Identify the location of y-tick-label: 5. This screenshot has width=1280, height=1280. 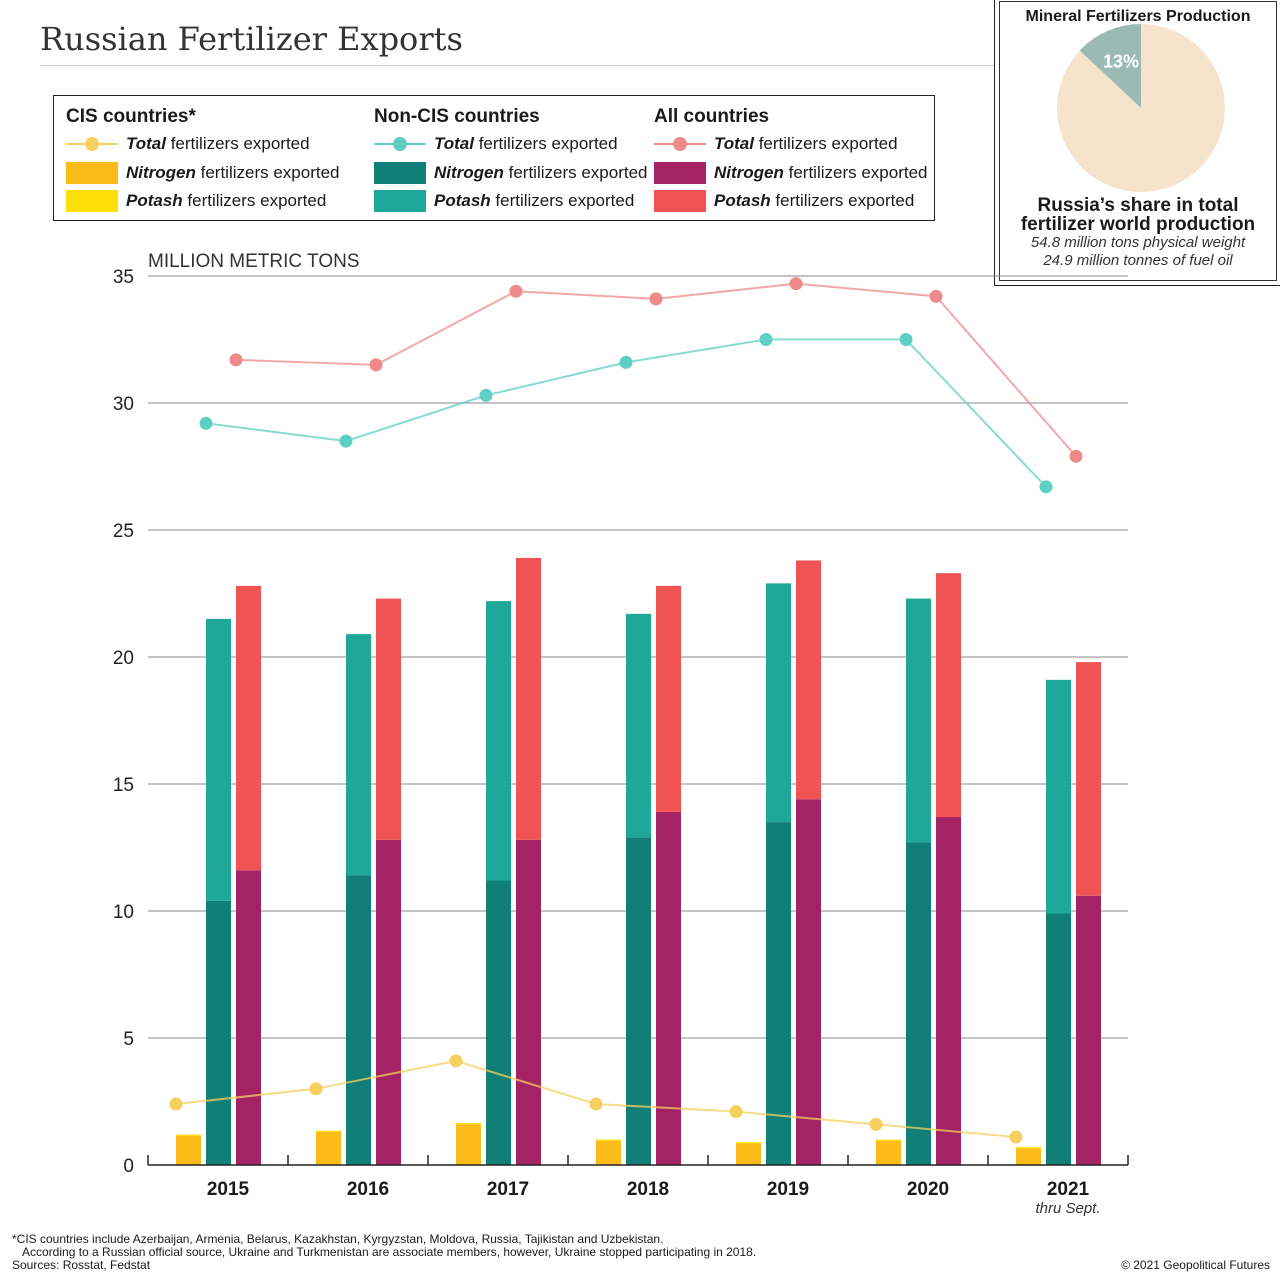
(128, 1039).